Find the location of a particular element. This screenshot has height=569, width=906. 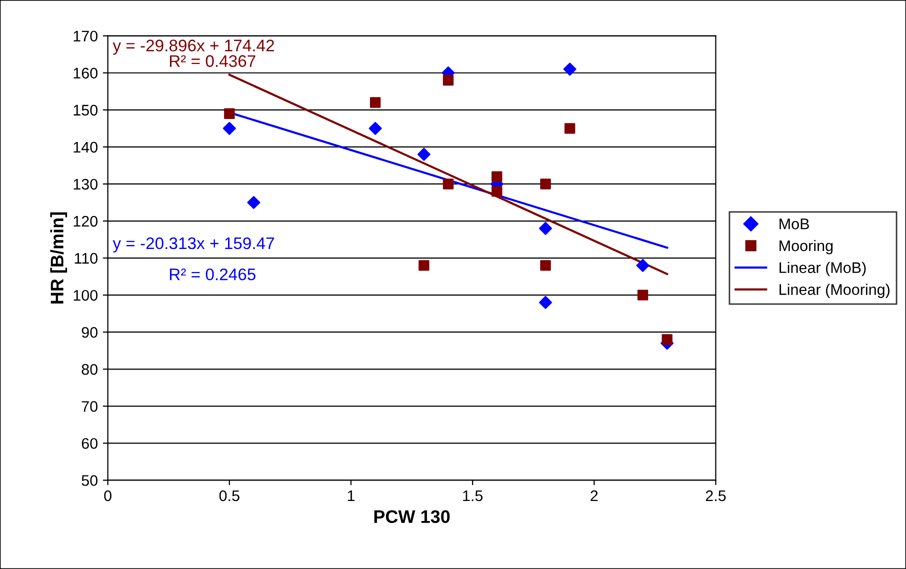

annotation: y = -20.313x + 159.47 is located at coordinates (193, 244).